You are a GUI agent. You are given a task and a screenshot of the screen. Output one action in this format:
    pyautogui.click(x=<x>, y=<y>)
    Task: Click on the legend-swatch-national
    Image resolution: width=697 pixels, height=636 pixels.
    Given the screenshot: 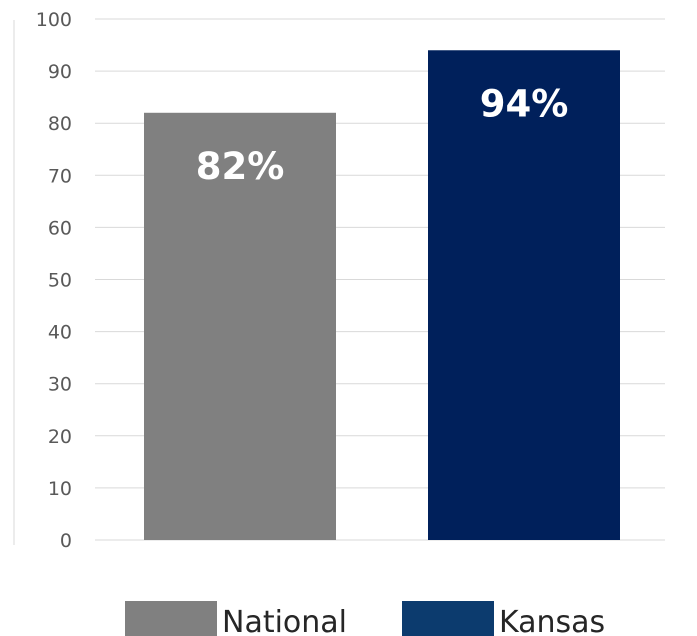 What is the action you would take?
    pyautogui.click(x=171, y=618)
    